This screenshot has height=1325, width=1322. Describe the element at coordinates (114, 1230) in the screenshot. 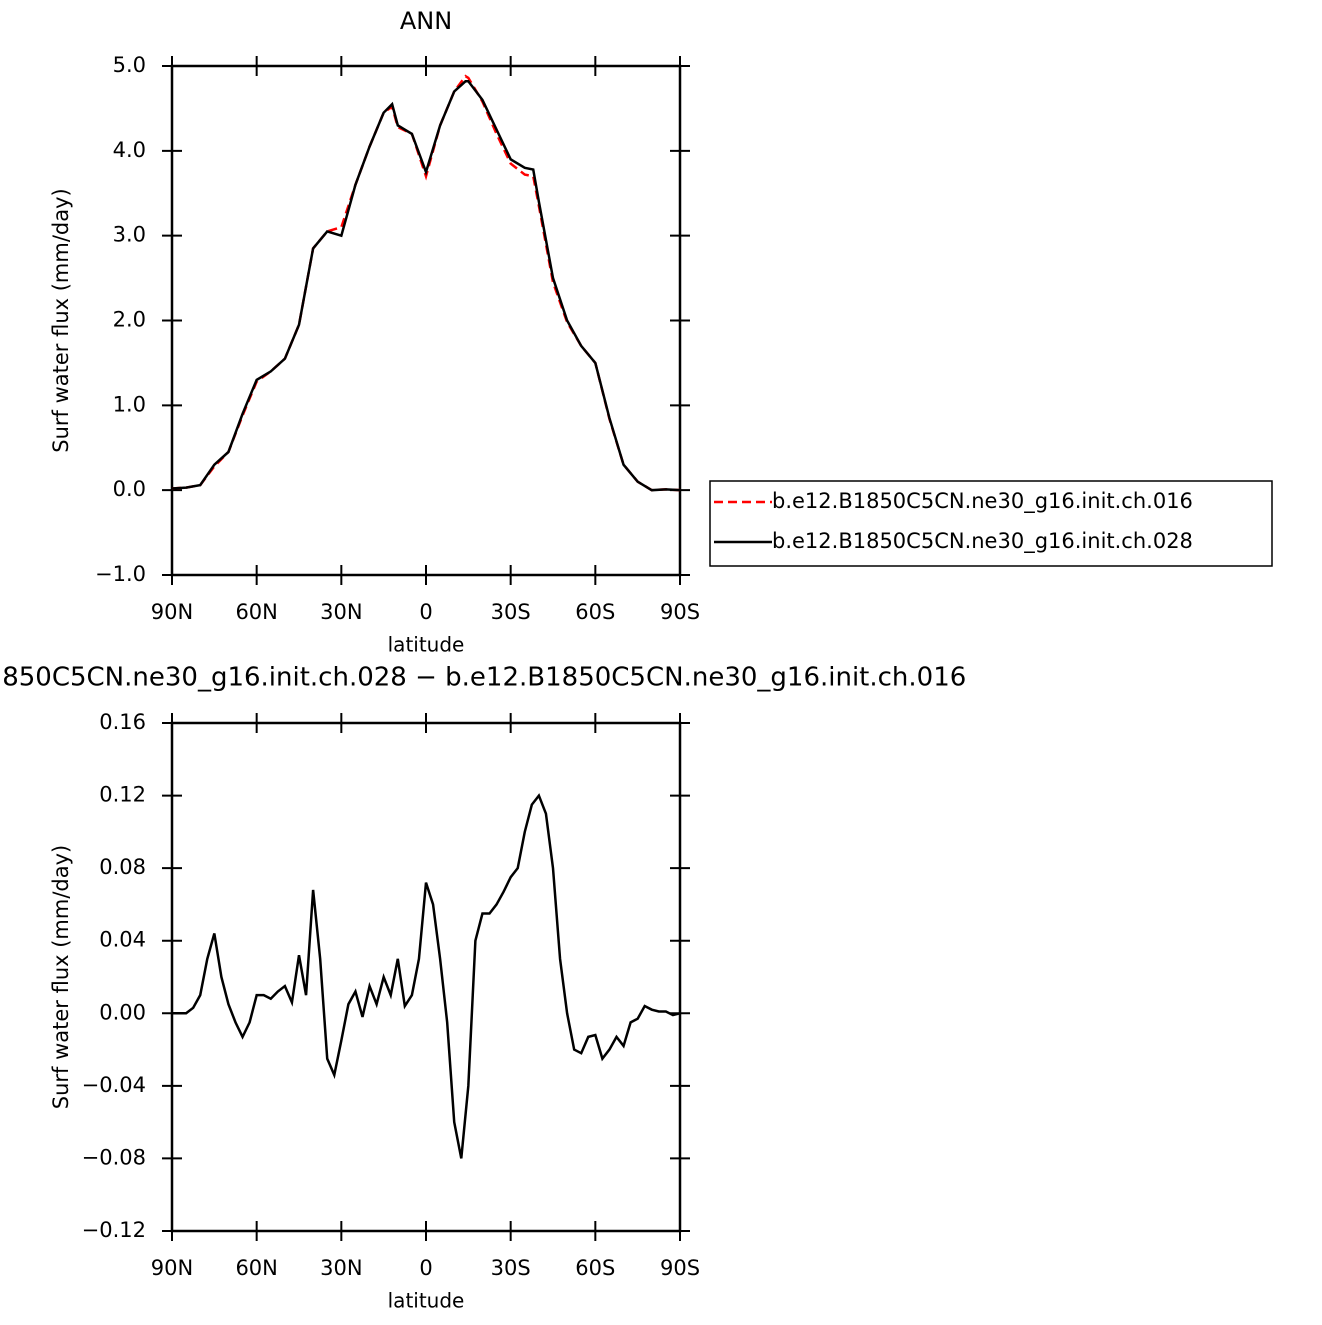

I see `y-tick-label: −0.12` at that location.